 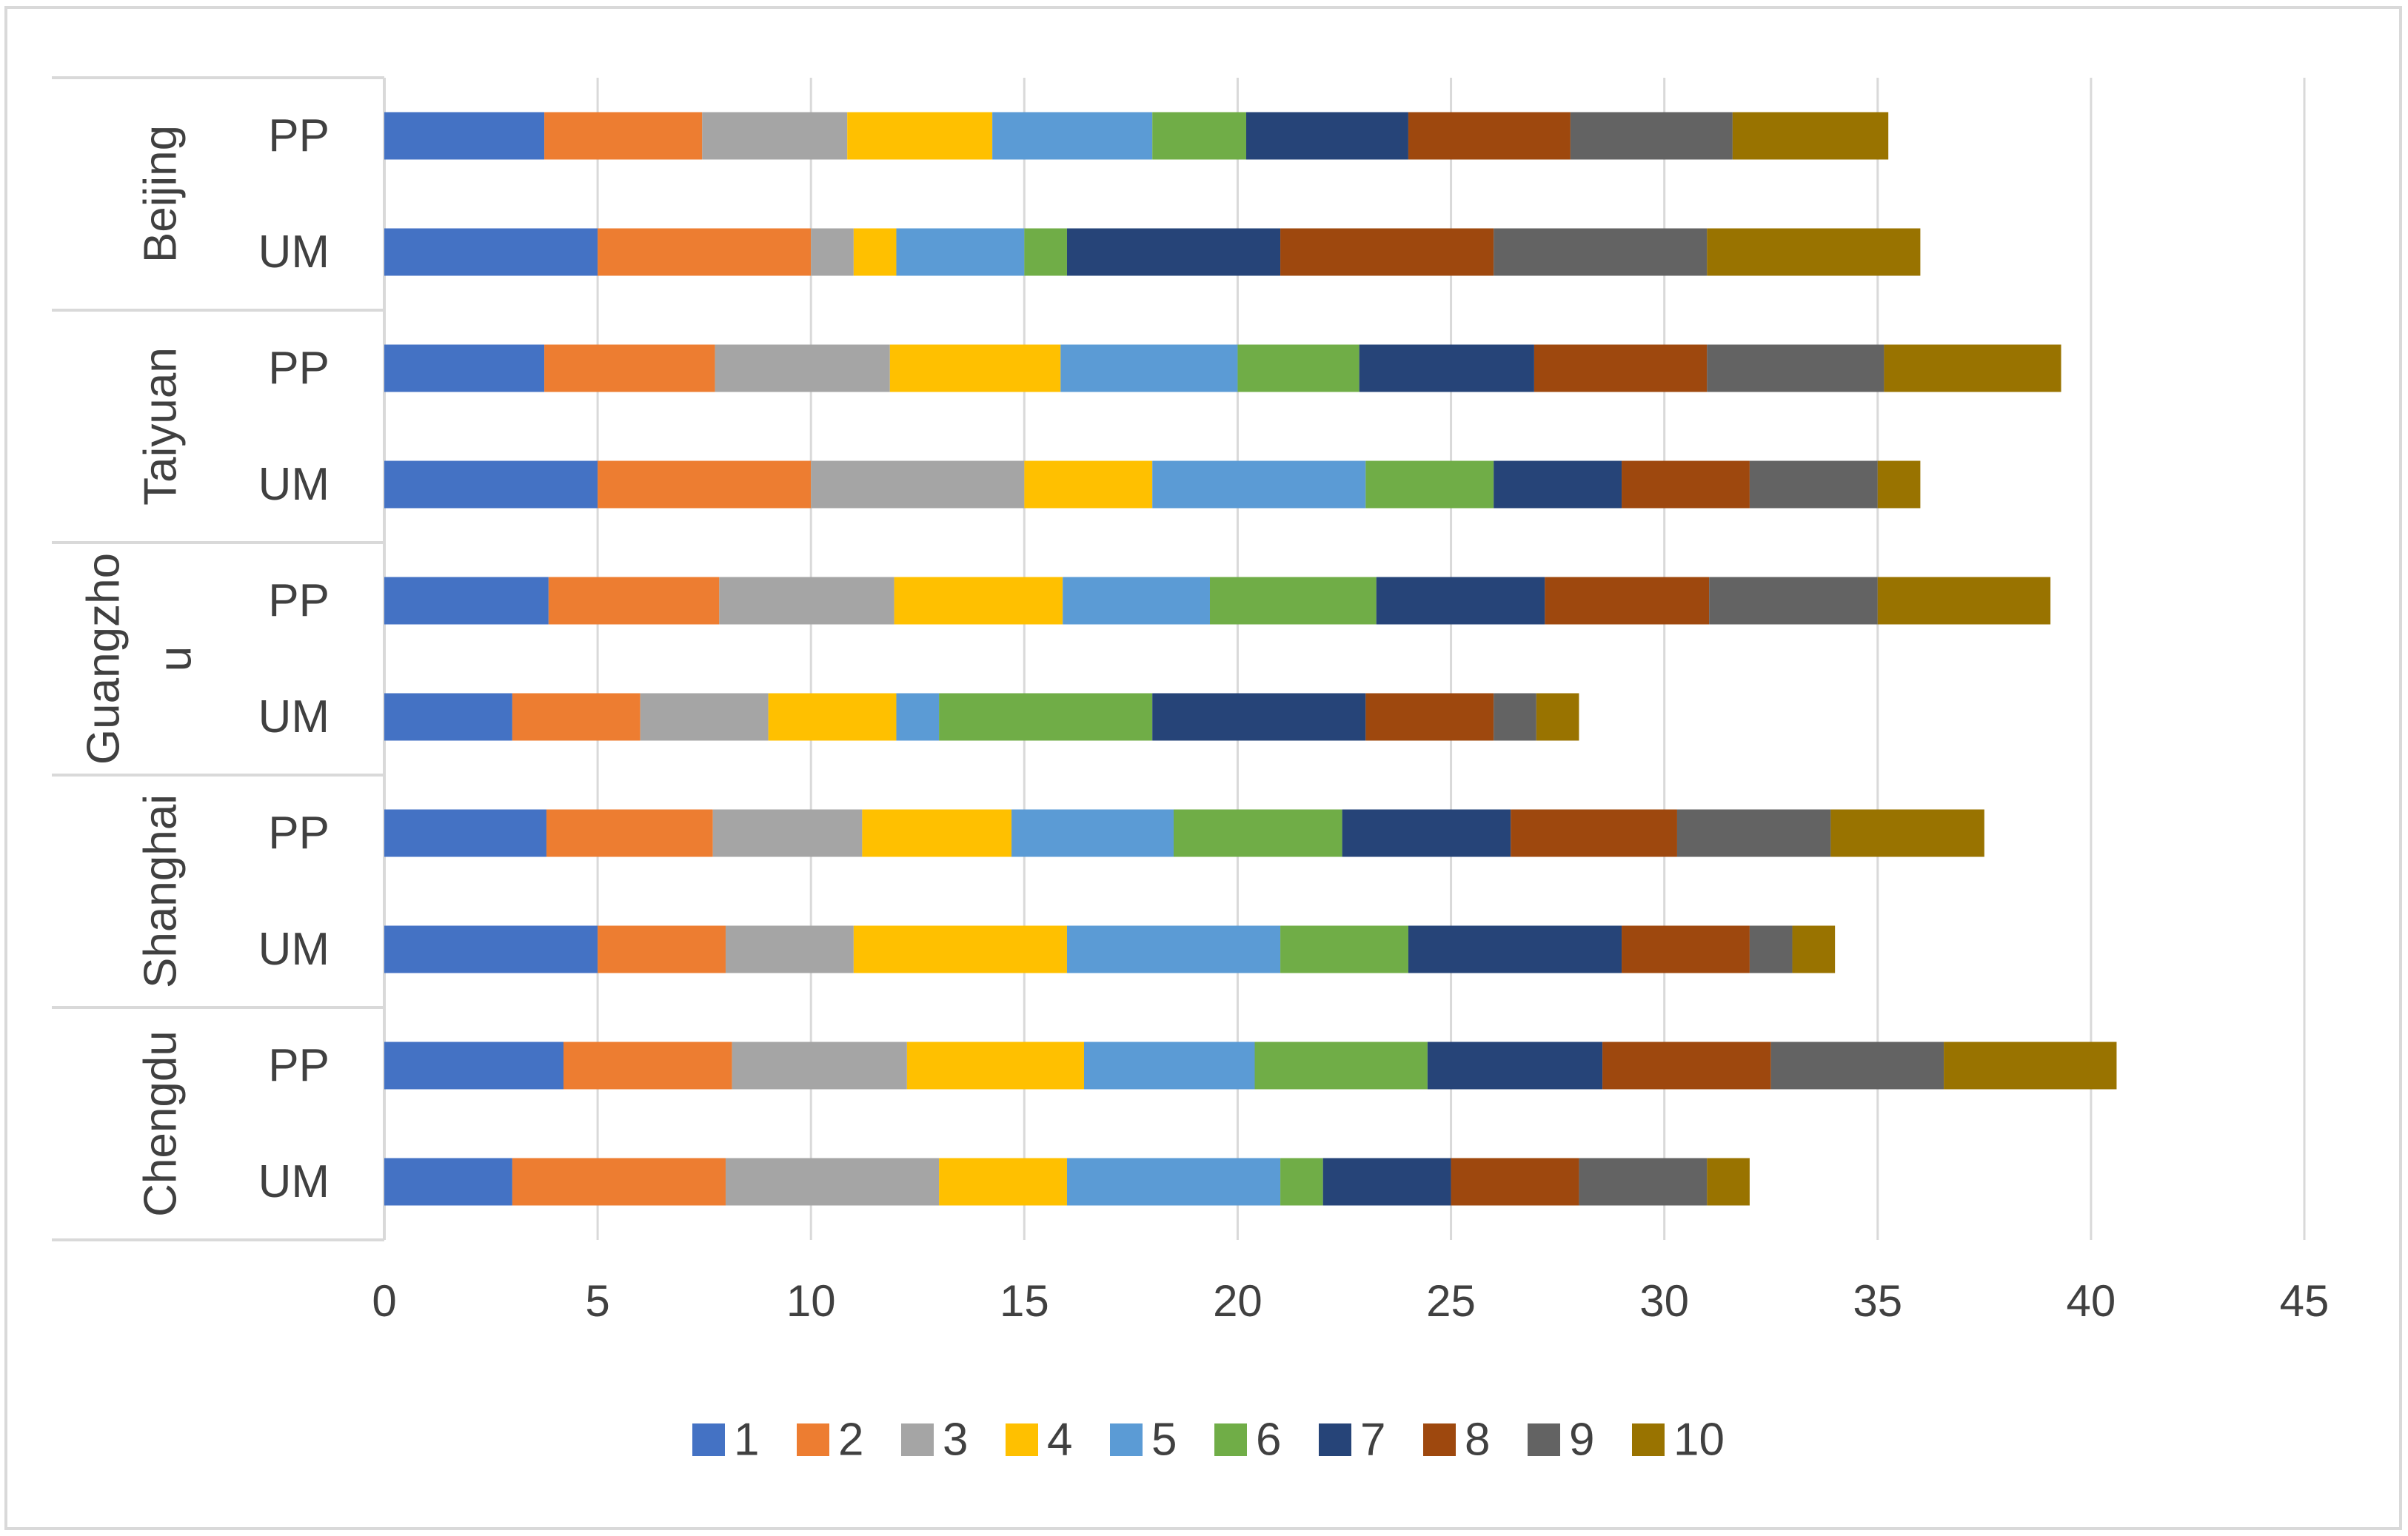 What do you see at coordinates (1477, 1440) in the screenshot?
I see `legend-label: 8` at bounding box center [1477, 1440].